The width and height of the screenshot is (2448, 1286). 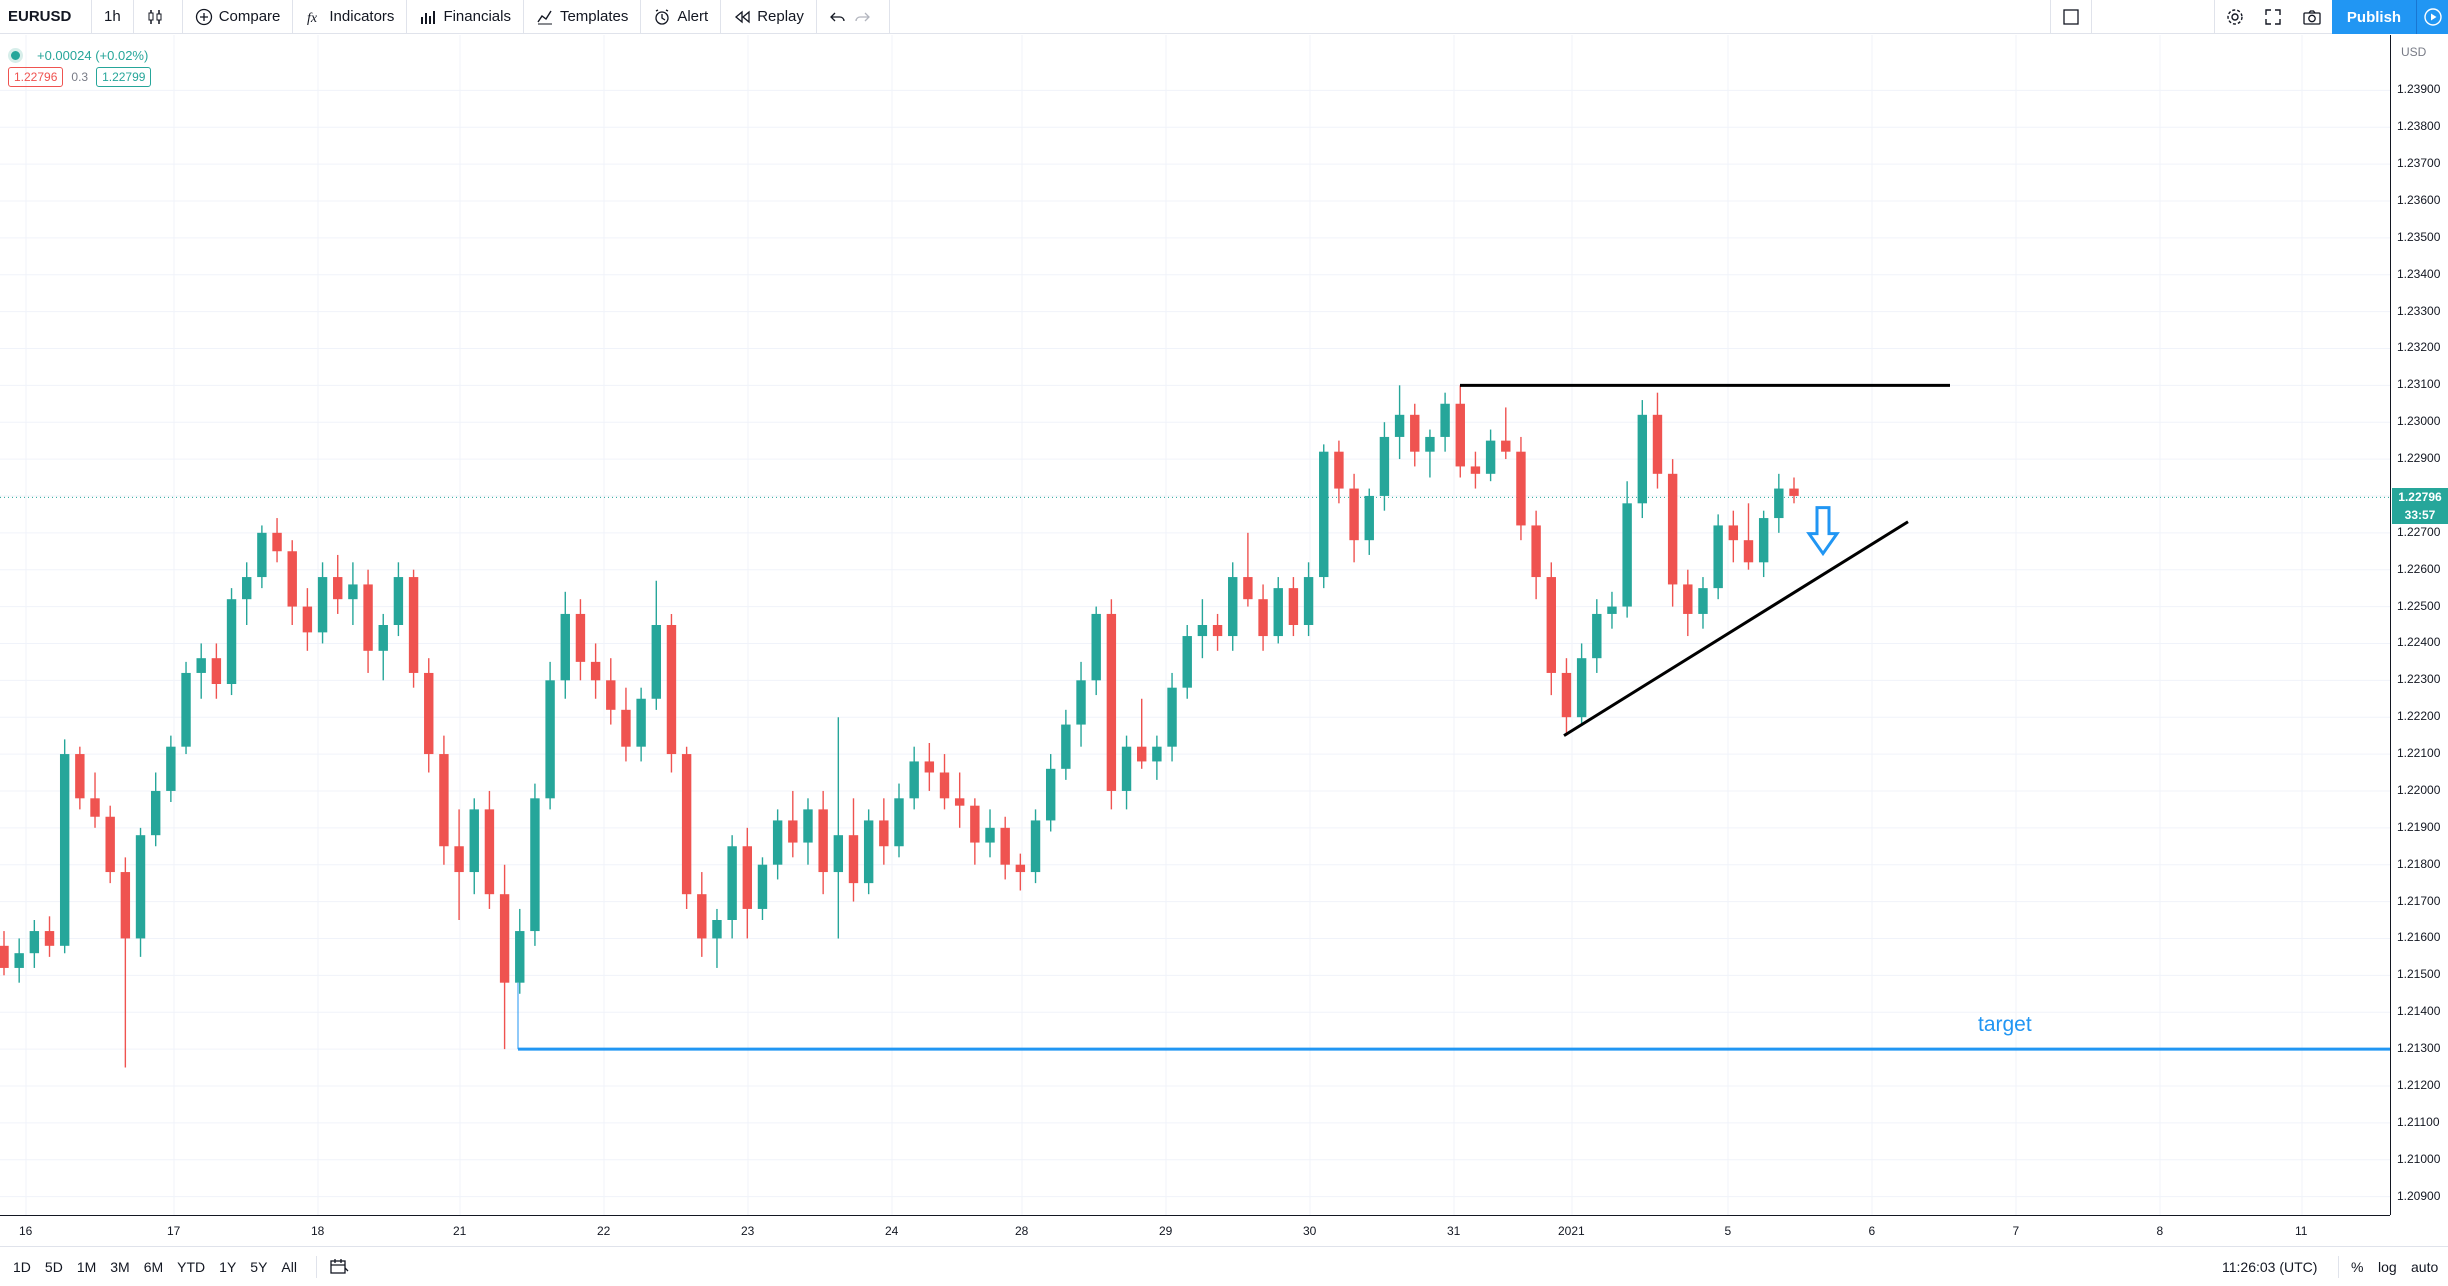 What do you see at coordinates (769, 17) in the screenshot?
I see `replay-button: Replay` at bounding box center [769, 17].